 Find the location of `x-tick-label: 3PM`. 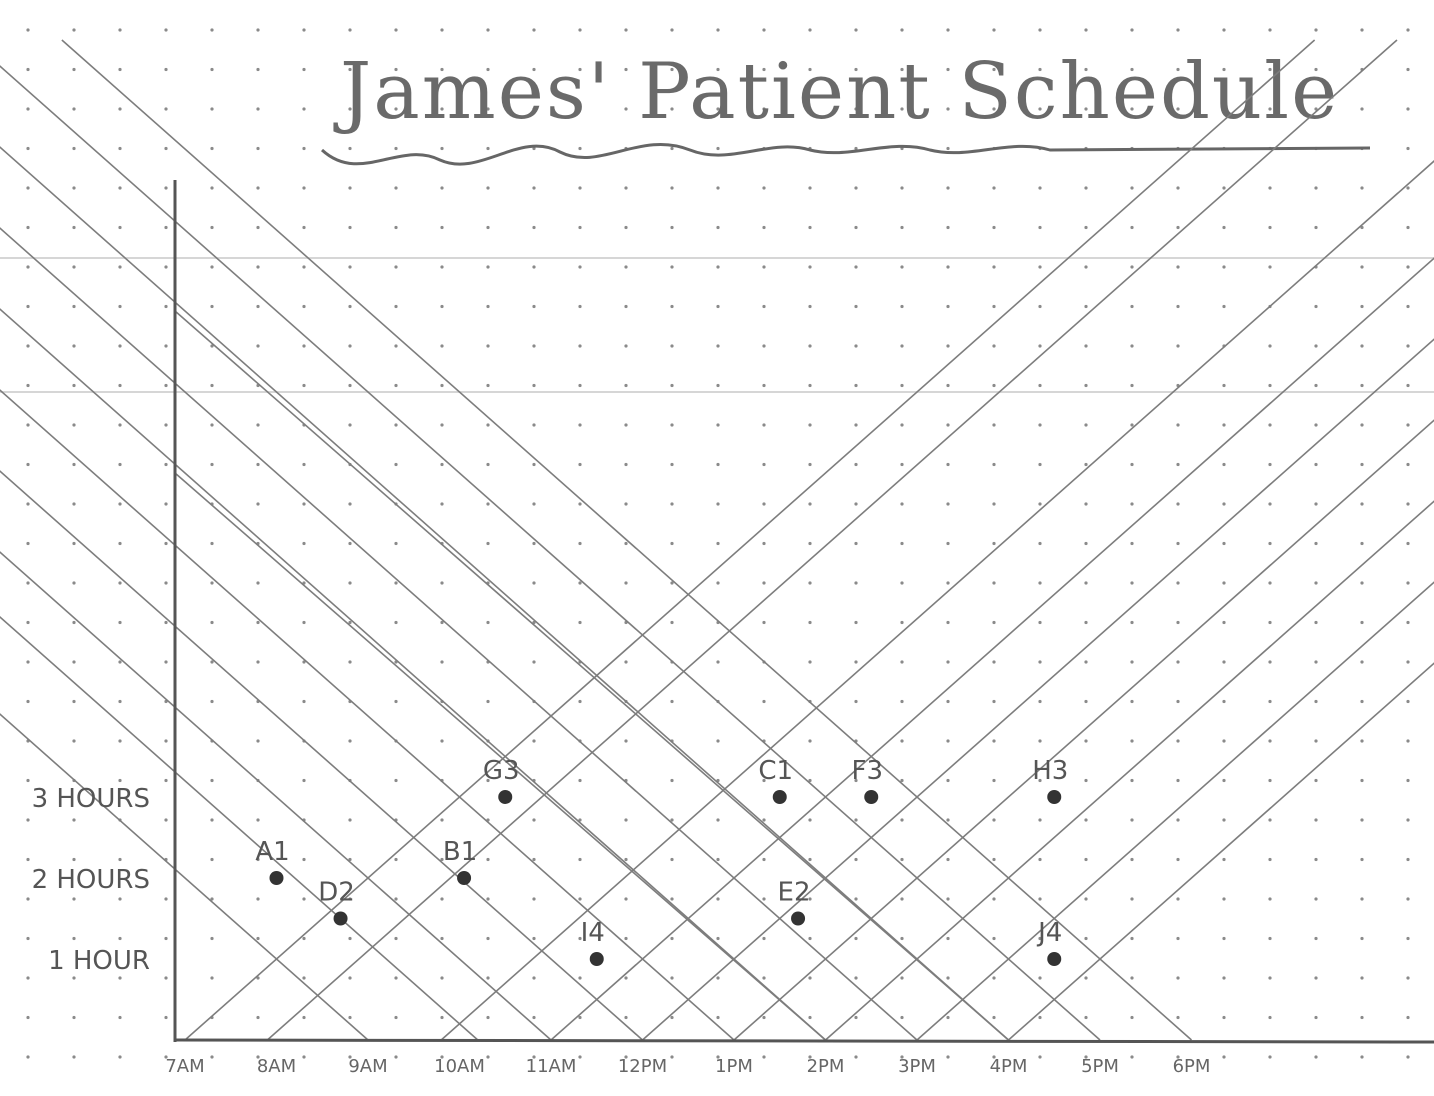

x-tick-label: 3PM is located at coordinates (917, 1066).